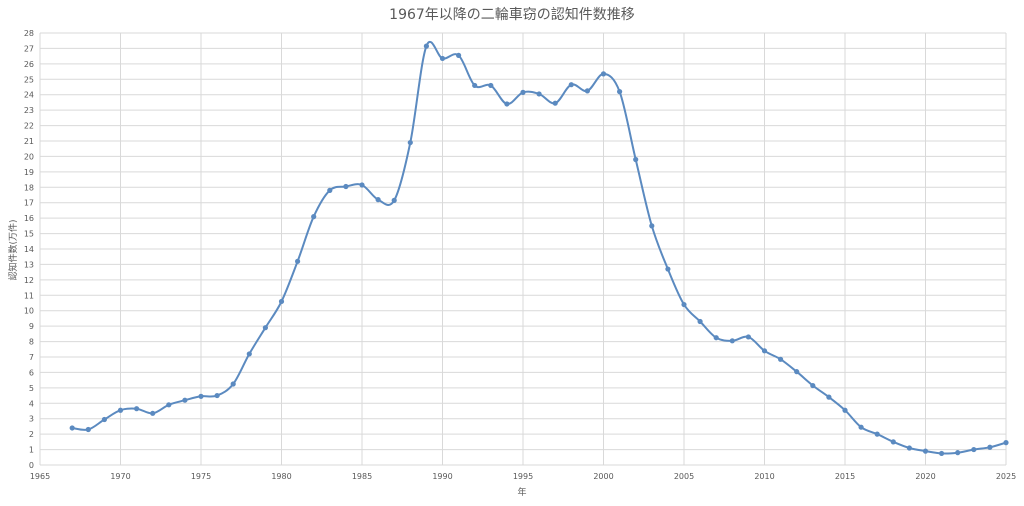  Describe the element at coordinates (29, 95) in the screenshot. I see `y-tick-label: 24` at that location.